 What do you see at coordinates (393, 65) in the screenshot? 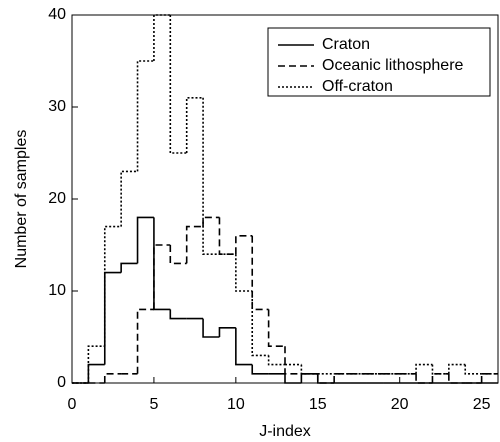
I see `legend-label: Oceanic lithosphere` at bounding box center [393, 65].